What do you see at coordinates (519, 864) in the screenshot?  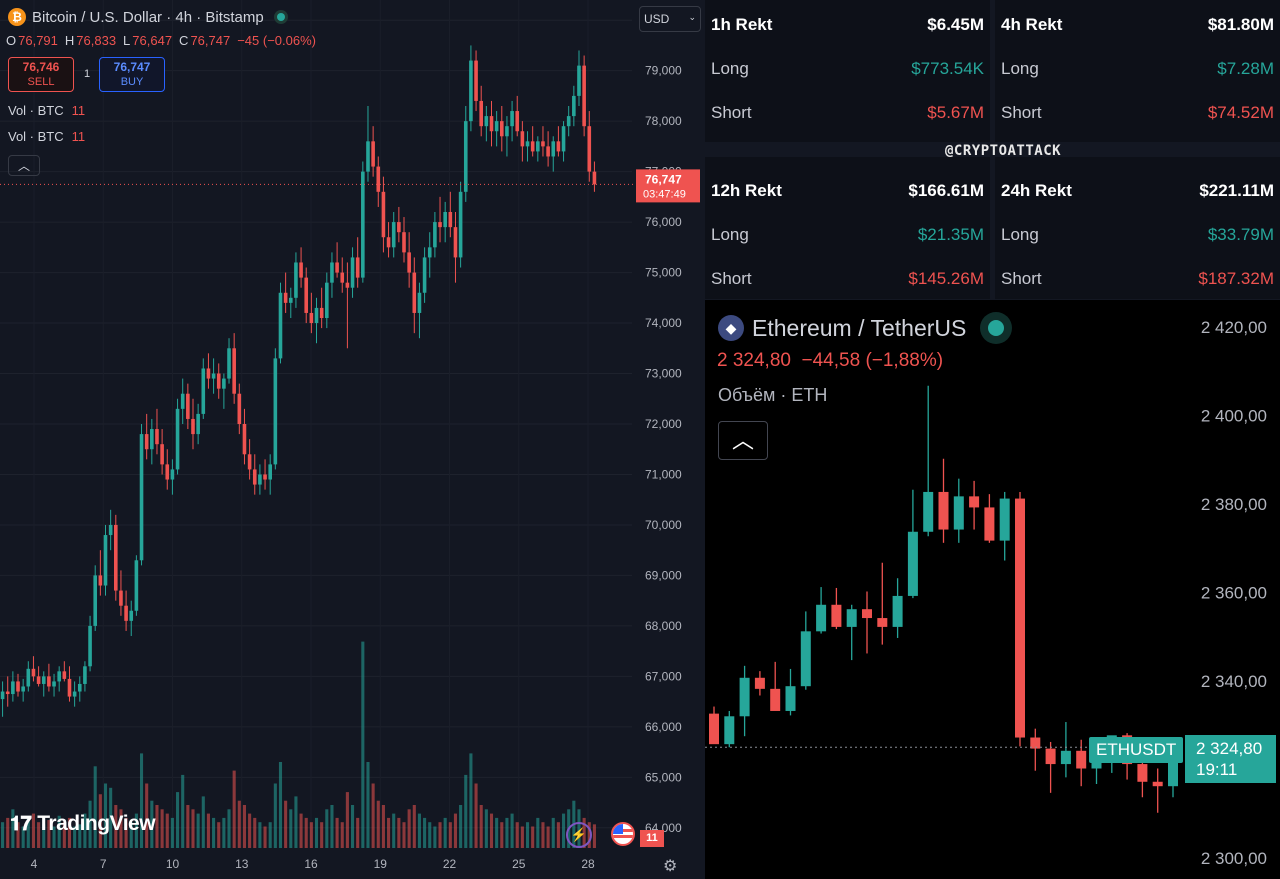 I see `x-tick-label: 25` at bounding box center [519, 864].